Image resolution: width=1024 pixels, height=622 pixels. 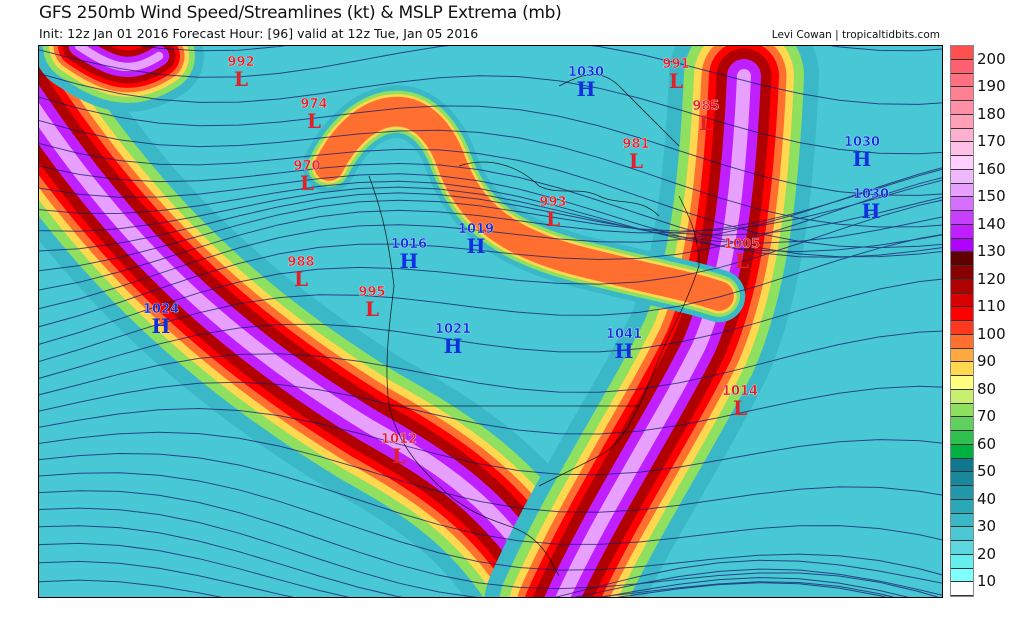 What do you see at coordinates (307, 166) in the screenshot?
I see `pressure-value: 970` at bounding box center [307, 166].